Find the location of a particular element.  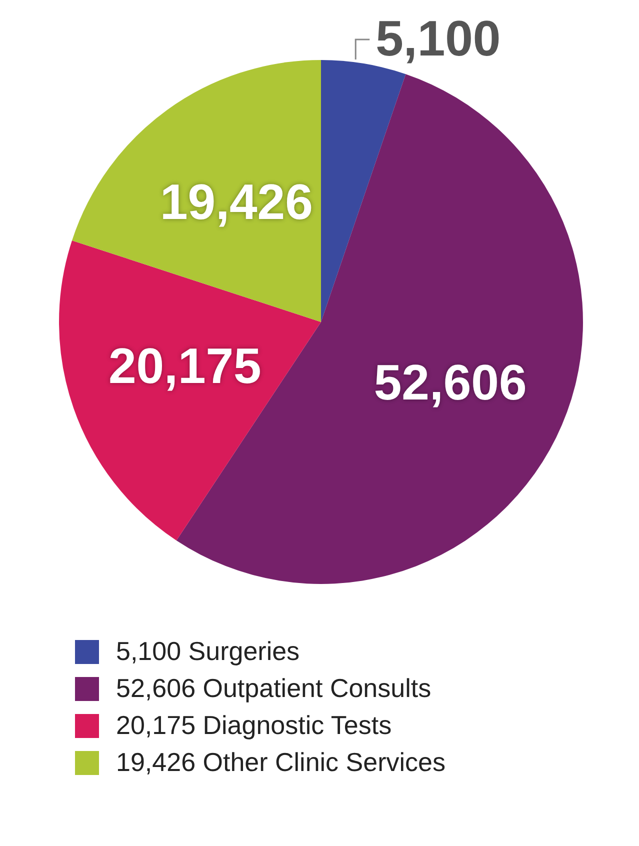

legend-label: 19,426 Other Clinic Services is located at coordinates (281, 762).